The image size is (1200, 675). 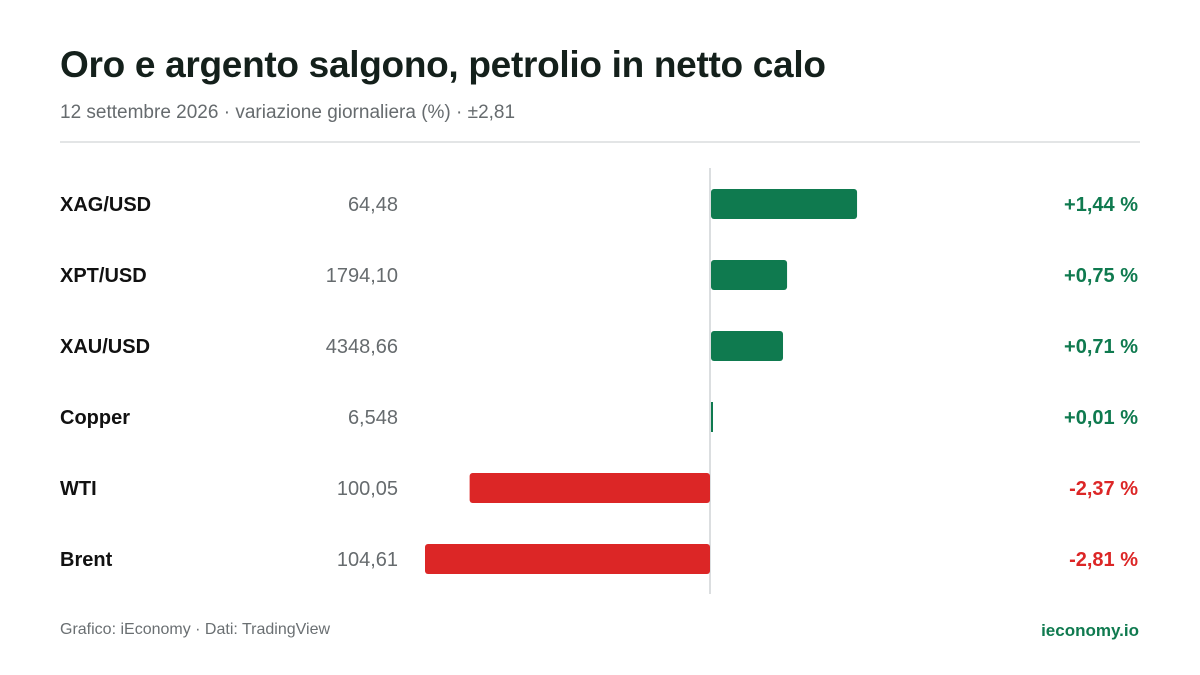 What do you see at coordinates (103, 276) in the screenshot?
I see `category-label: XPT/USD` at bounding box center [103, 276].